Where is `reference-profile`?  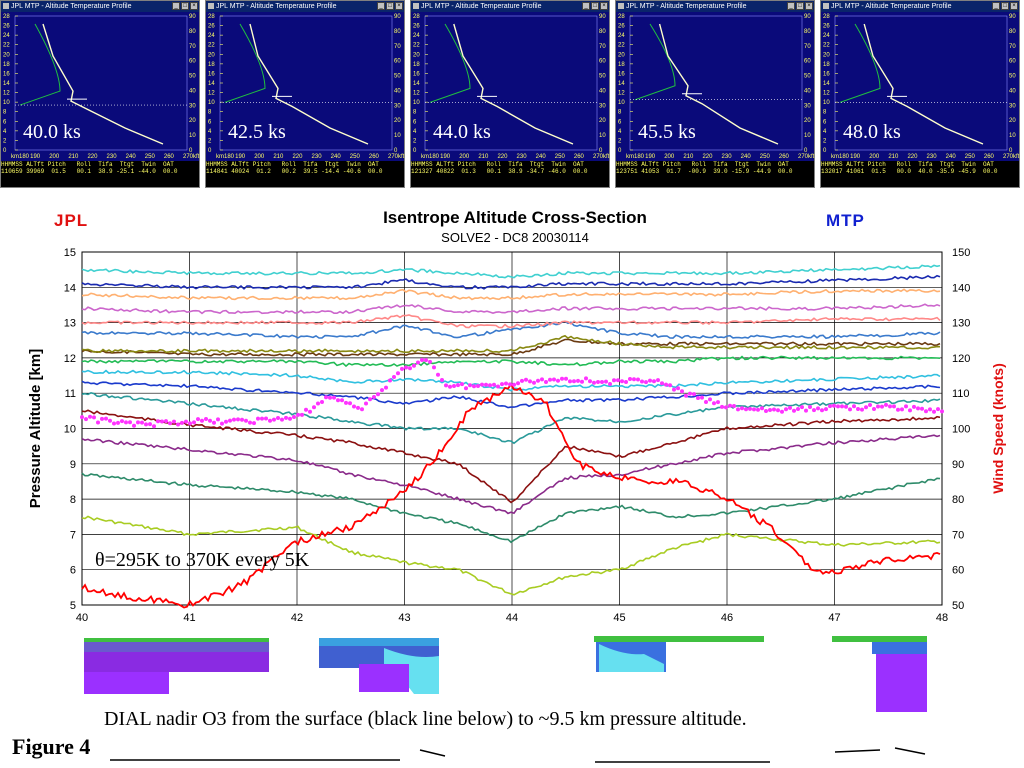 reference-profile is located at coordinates (245, 63).